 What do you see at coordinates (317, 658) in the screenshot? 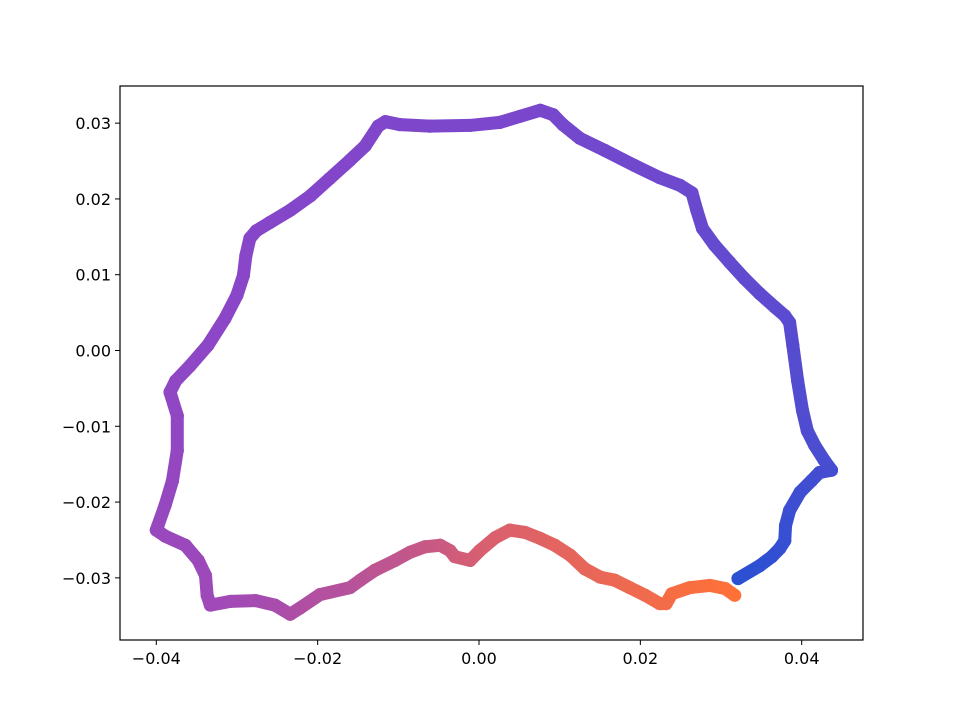
I see `x-tick-label: −0.02` at bounding box center [317, 658].